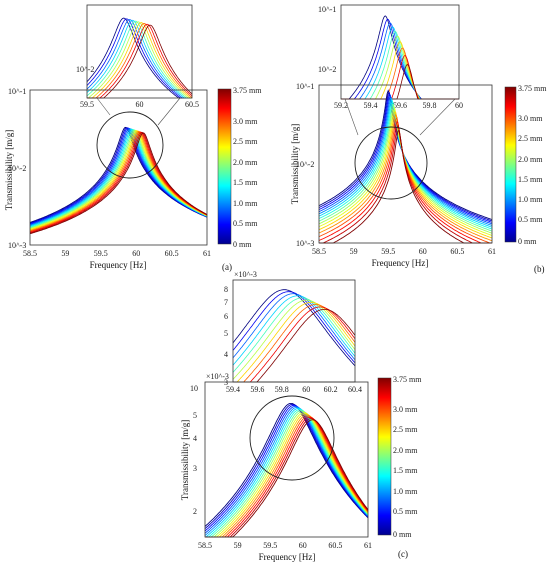  What do you see at coordinates (530, 199) in the screenshot?
I see `panel-b-colorbar-label: 1.0 mm` at bounding box center [530, 199].